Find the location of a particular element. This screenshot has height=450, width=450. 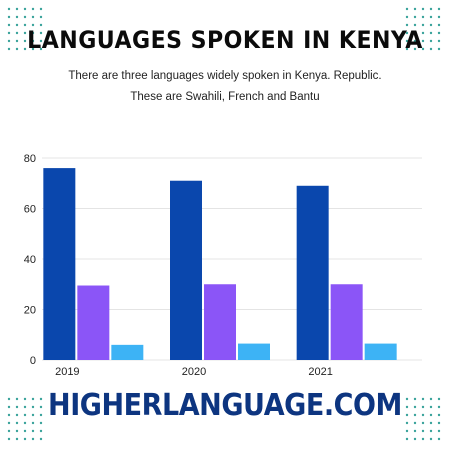

y-tick-label: 40 is located at coordinates (30, 260).